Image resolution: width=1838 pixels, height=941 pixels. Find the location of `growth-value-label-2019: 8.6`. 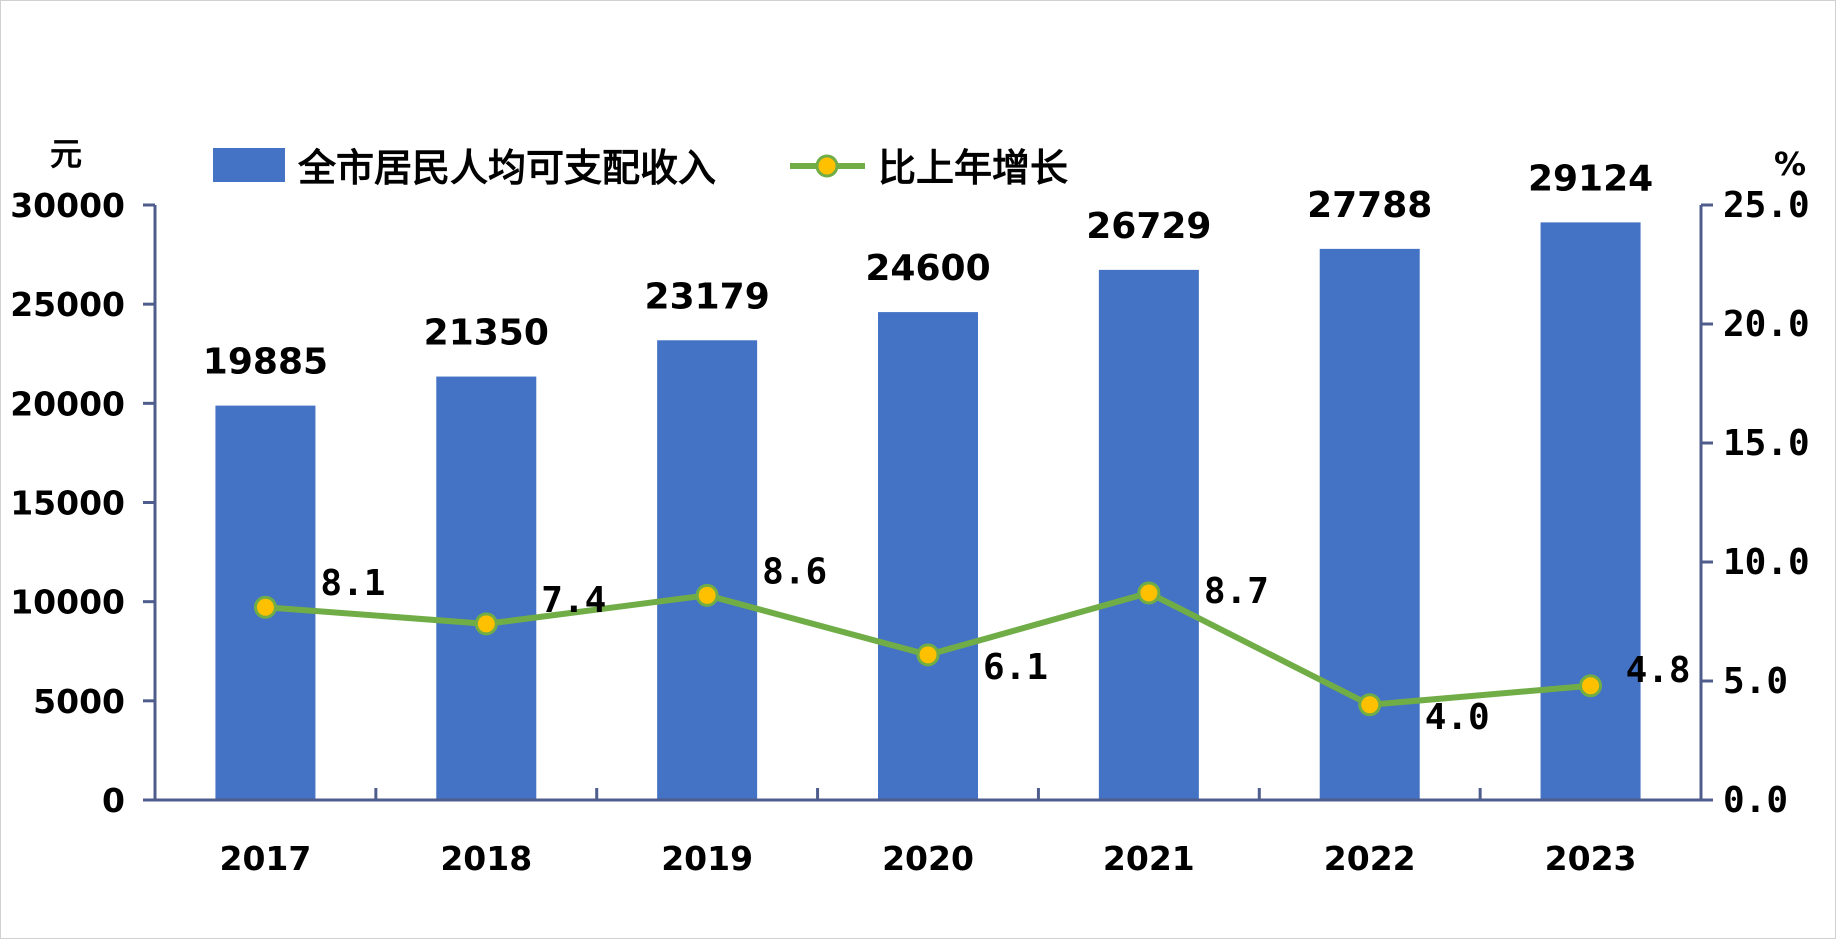

growth-value-label-2019: 8.6 is located at coordinates (794, 571).